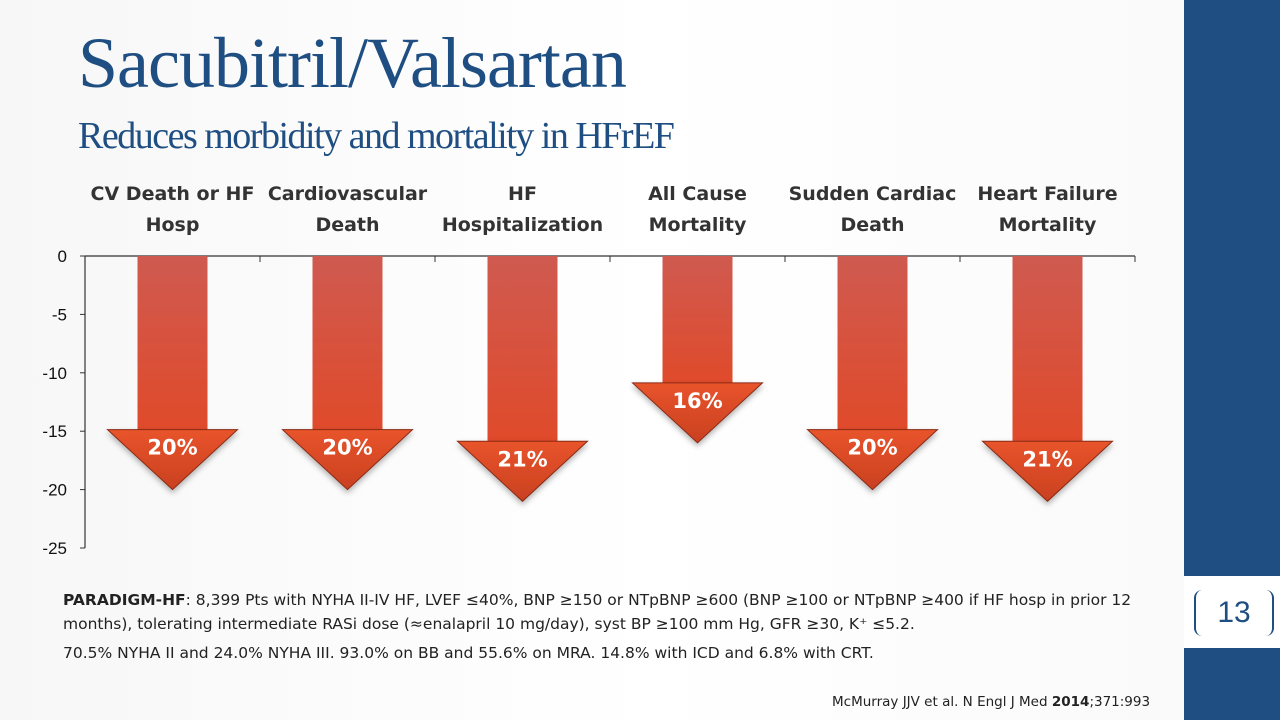 This screenshot has width=1280, height=720. Describe the element at coordinates (522, 194) in the screenshot. I see `category-label: HF` at that location.